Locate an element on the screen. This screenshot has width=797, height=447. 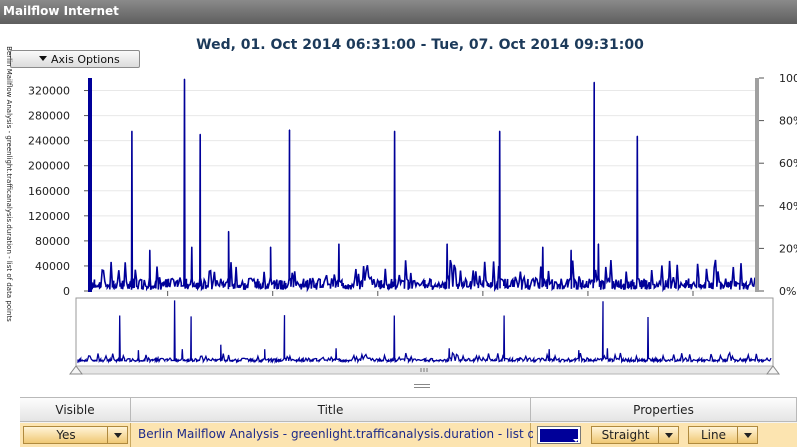
scroll-right-handle is located at coordinates (773, 370).